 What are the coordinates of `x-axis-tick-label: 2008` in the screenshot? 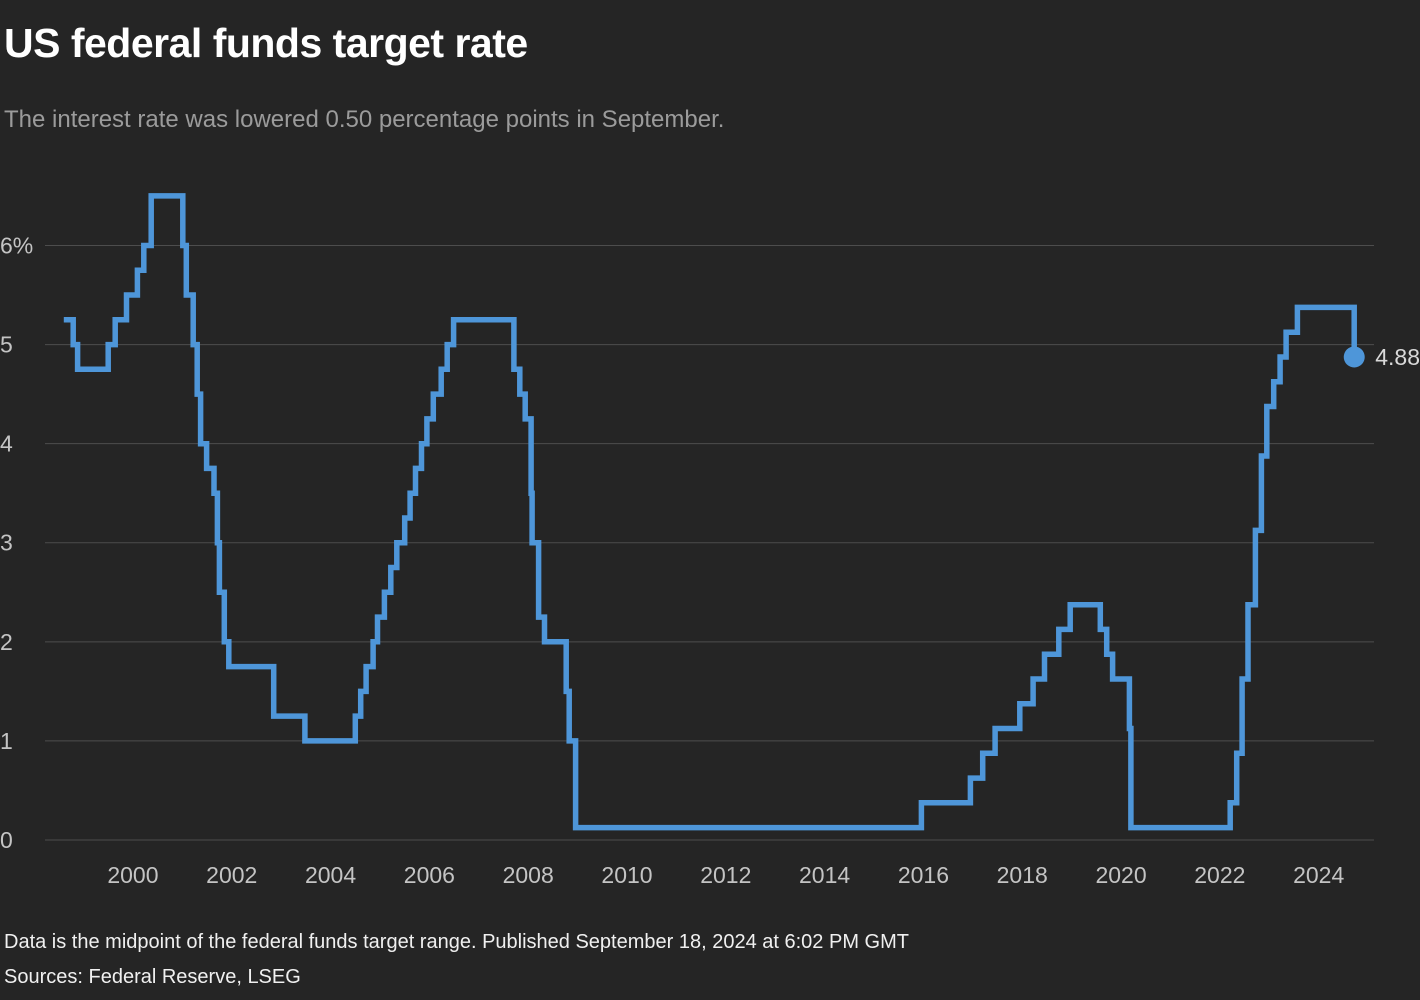 It's located at (528, 875).